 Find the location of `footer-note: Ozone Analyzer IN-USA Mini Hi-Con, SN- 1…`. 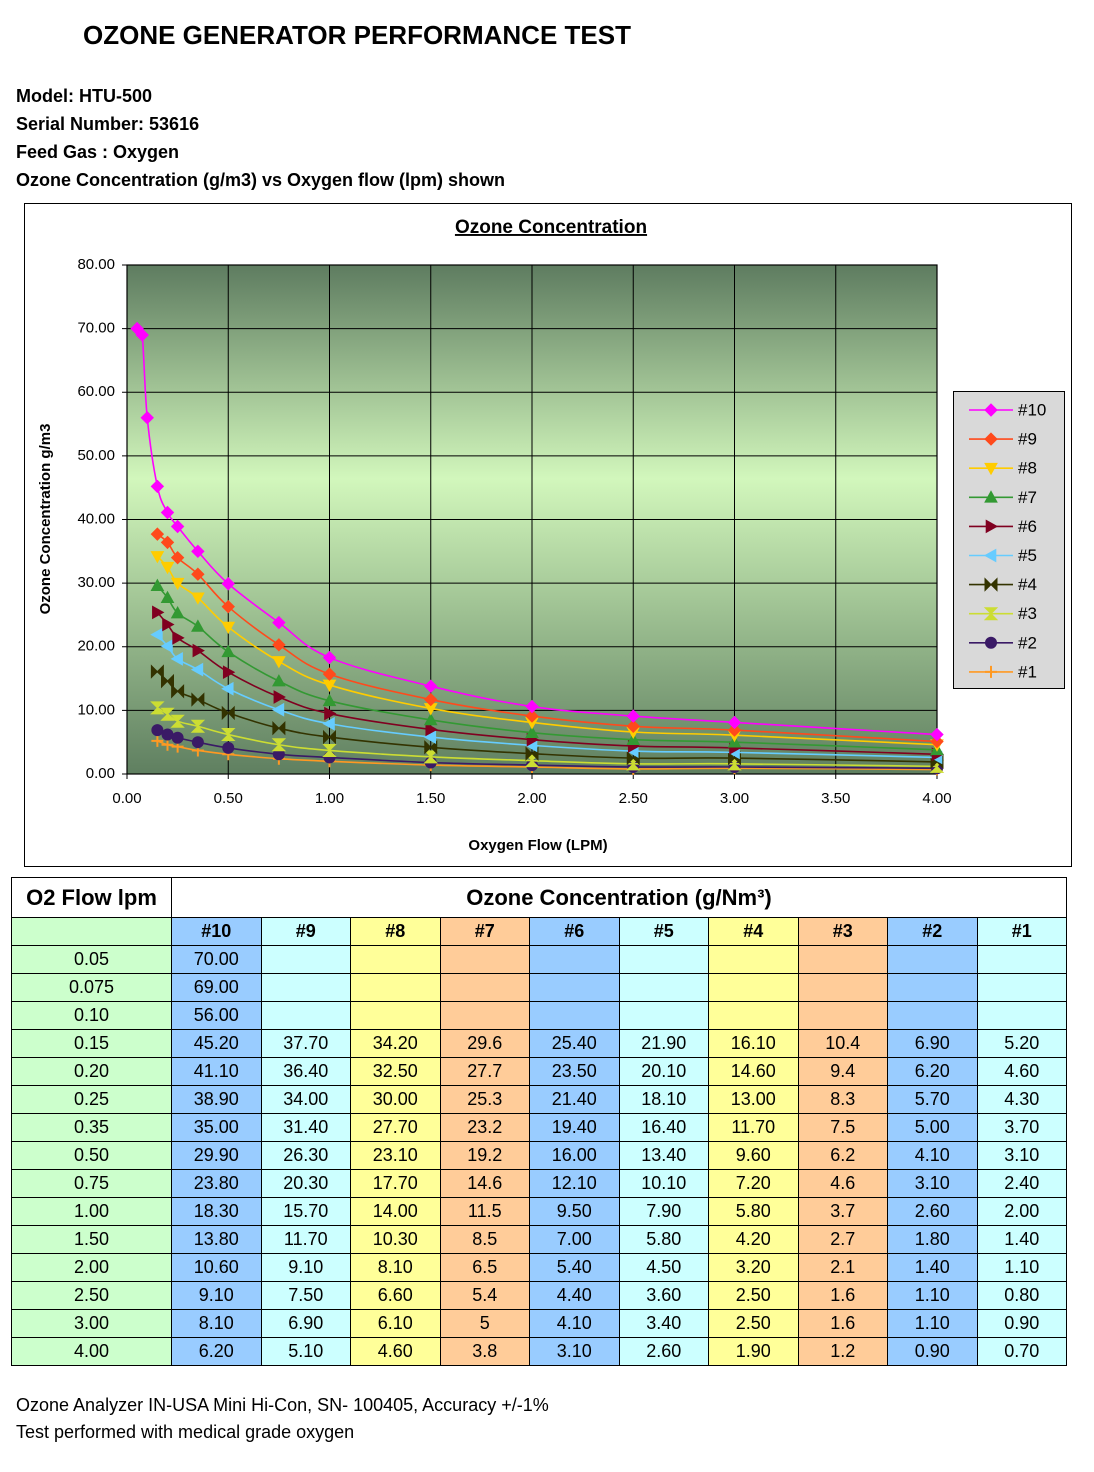

footer-note: Ozone Analyzer IN-USA Mini Hi-Con, SN- 1… is located at coordinates (282, 1405).